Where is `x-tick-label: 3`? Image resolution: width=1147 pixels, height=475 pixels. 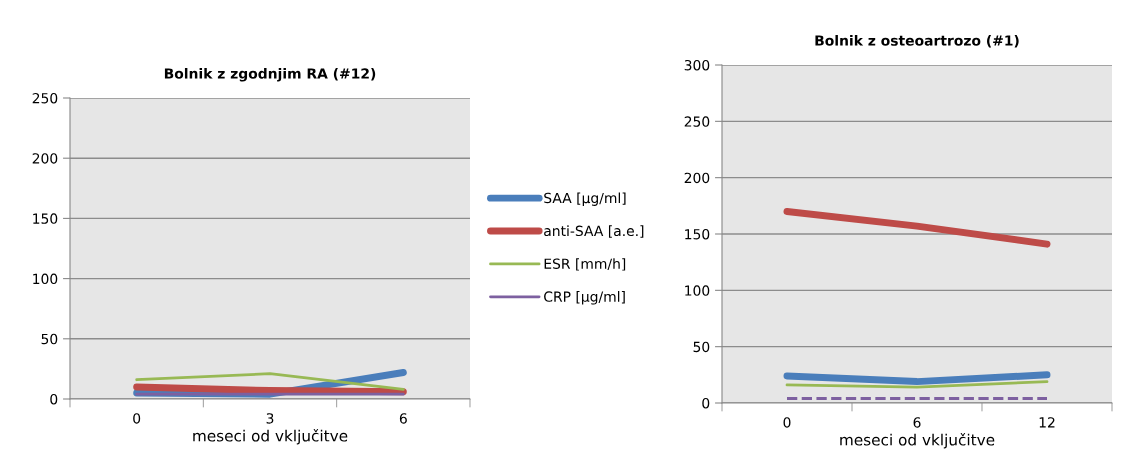 x-tick-label: 3 is located at coordinates (270, 418).